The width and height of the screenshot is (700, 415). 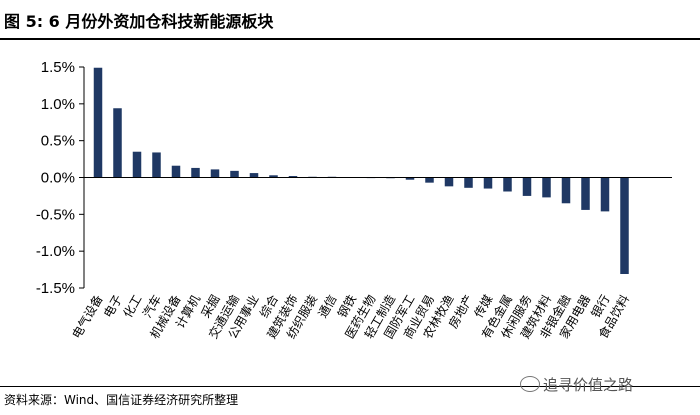 I want to click on y-tick-label: -0.5%, so click(x=55, y=214).